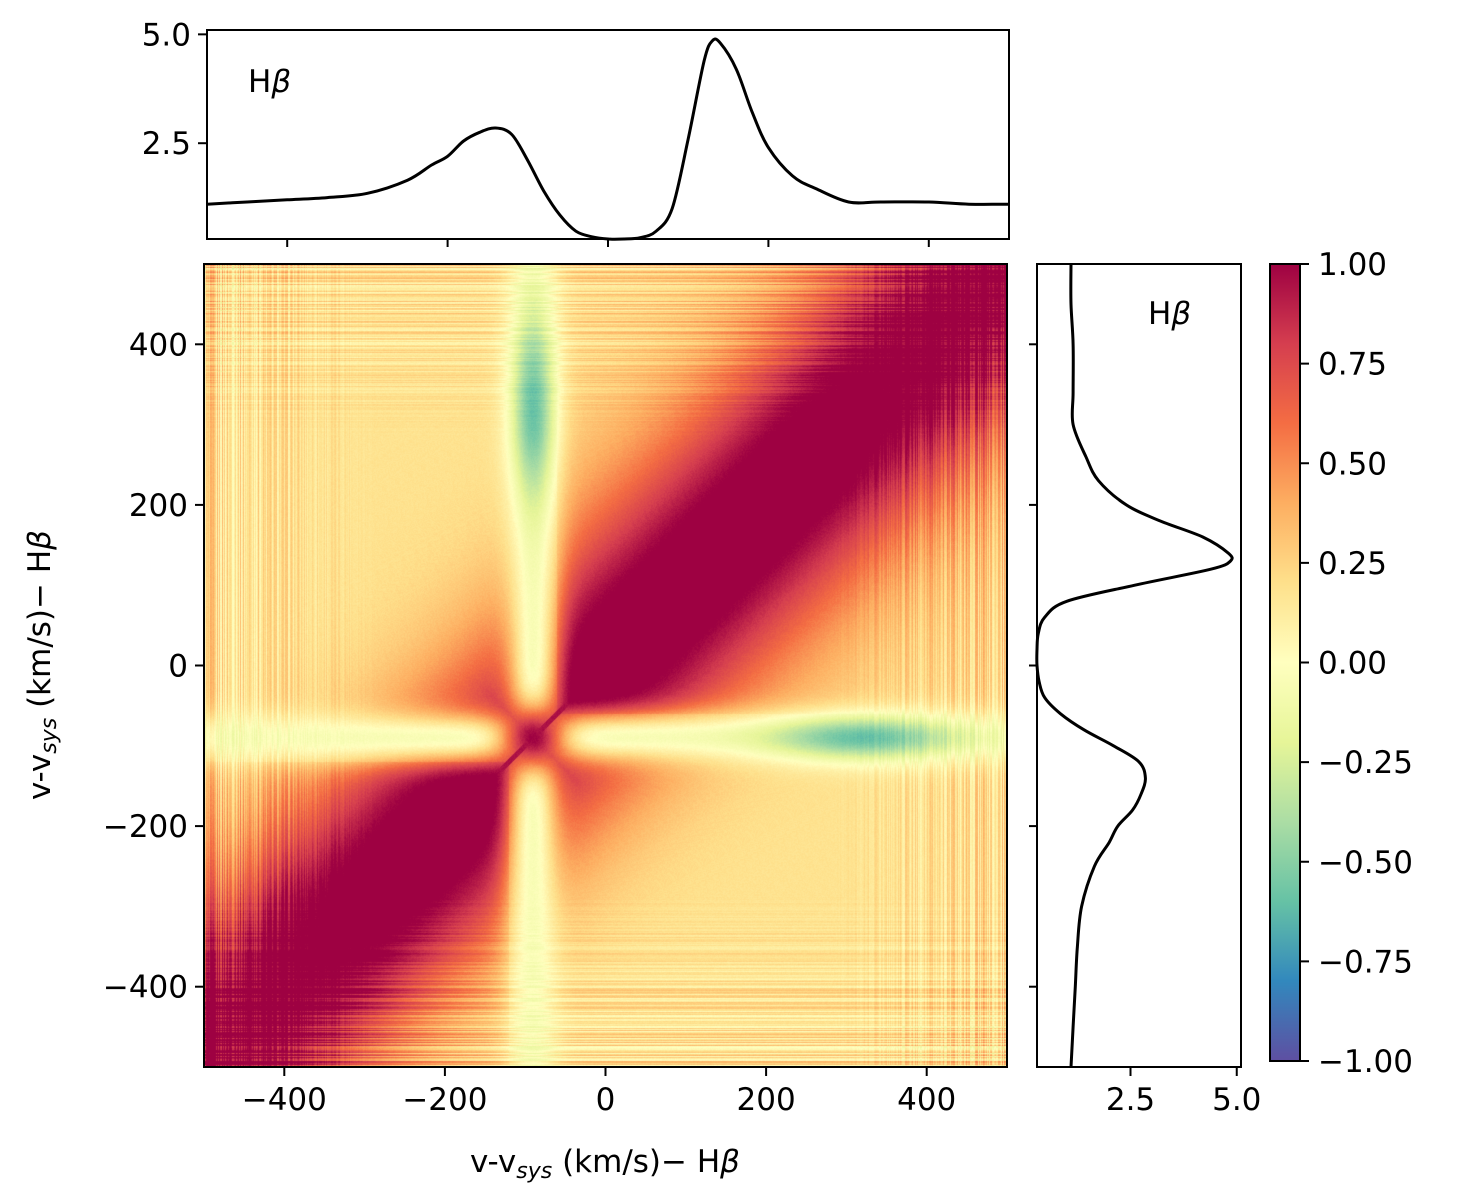  I want to click on top-profile-x-ticks, so click(608, 243).